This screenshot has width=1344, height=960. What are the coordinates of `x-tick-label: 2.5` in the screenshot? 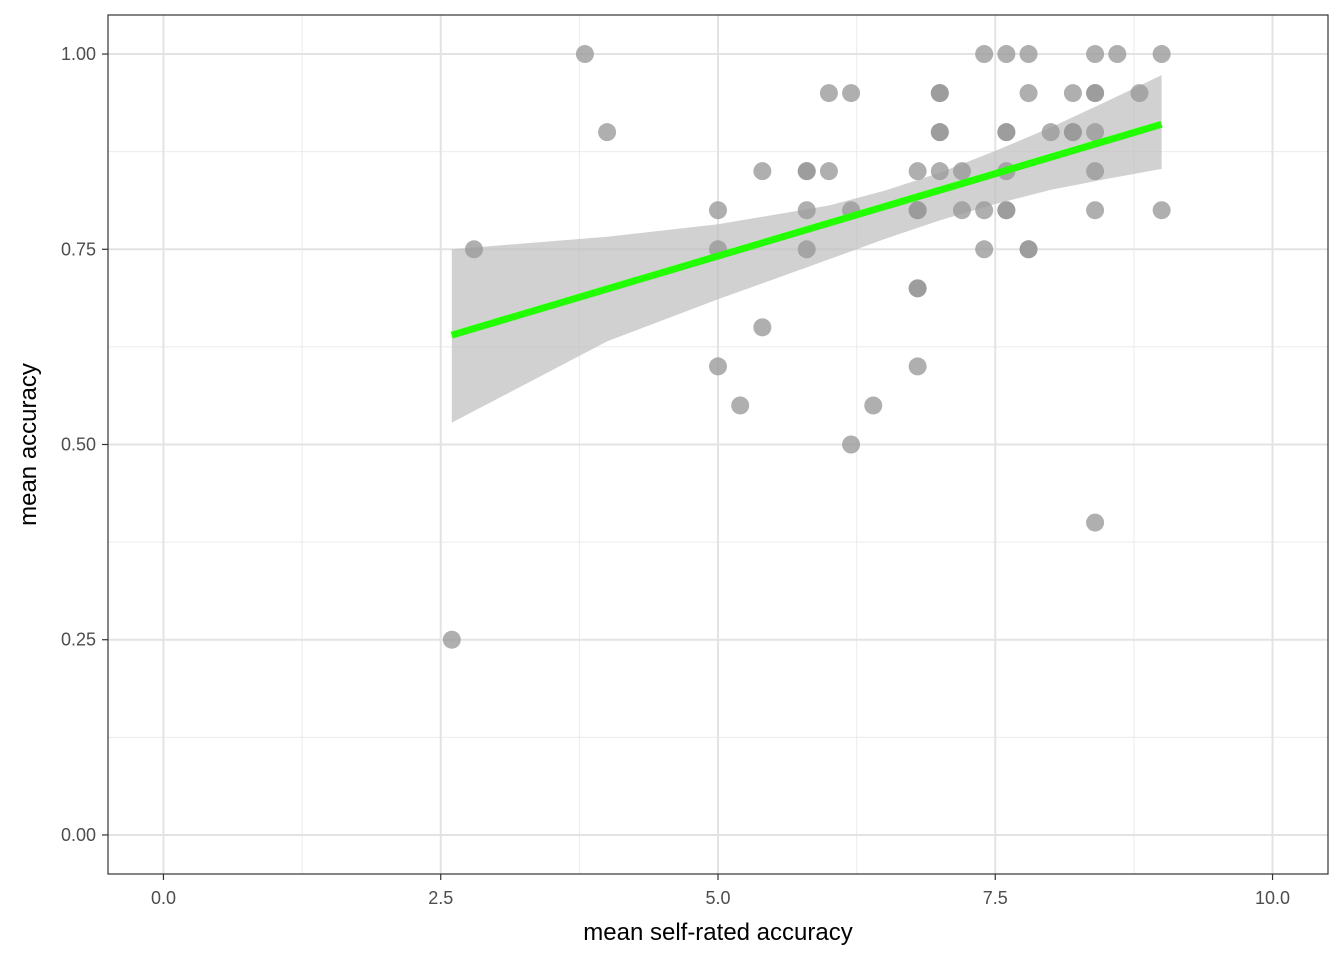 It's located at (440, 898).